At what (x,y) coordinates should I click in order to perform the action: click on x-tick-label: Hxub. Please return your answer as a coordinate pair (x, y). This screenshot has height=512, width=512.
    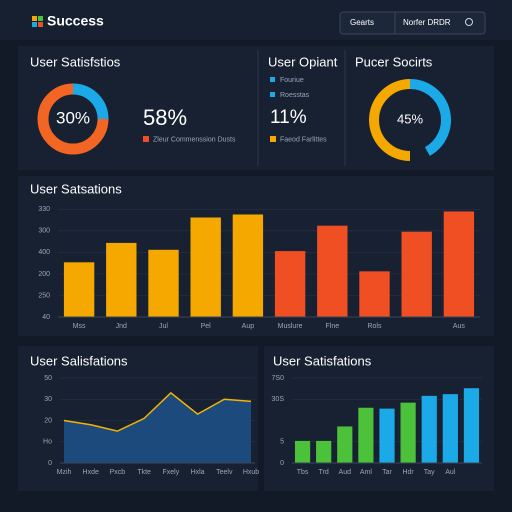
    Looking at the image, I should click on (251, 472).